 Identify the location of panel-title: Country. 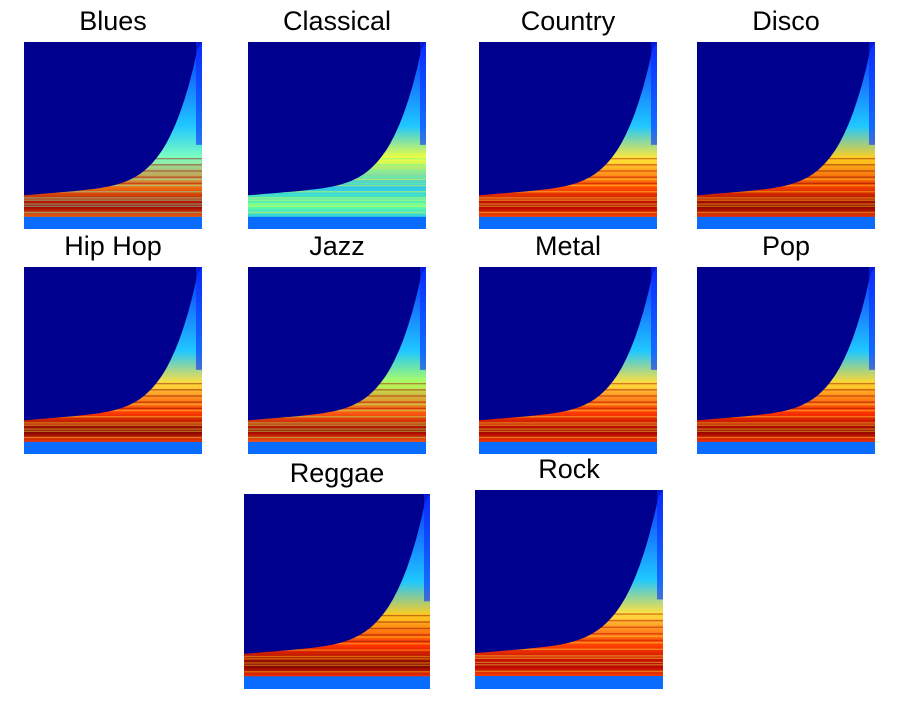
(568, 21).